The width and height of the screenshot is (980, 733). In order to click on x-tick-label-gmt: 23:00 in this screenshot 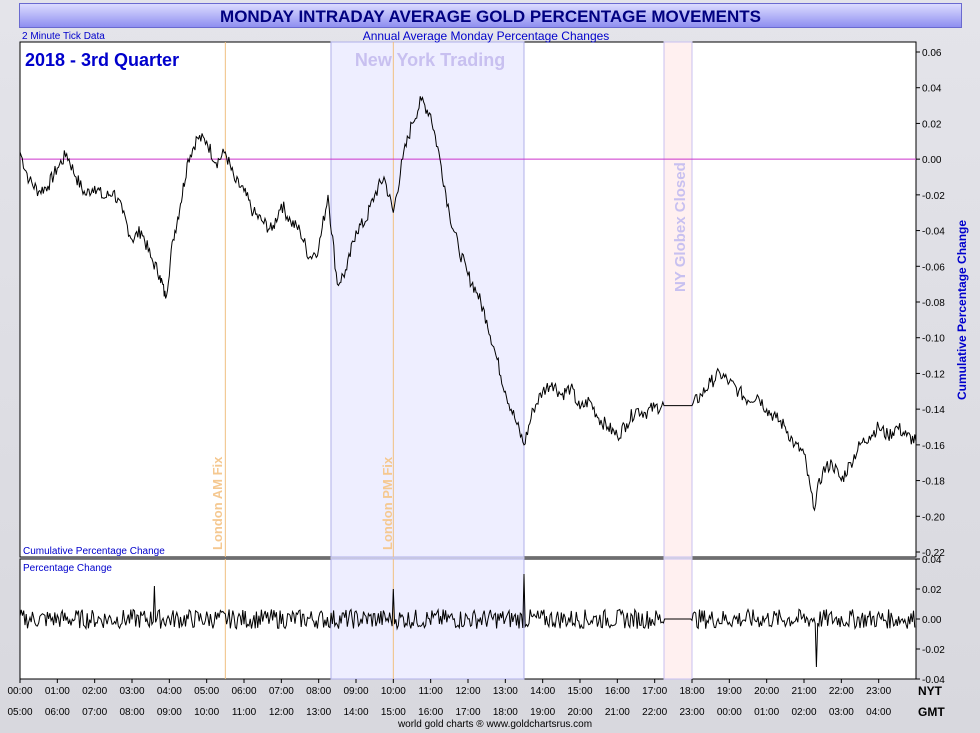, I will do `click(691, 712)`.